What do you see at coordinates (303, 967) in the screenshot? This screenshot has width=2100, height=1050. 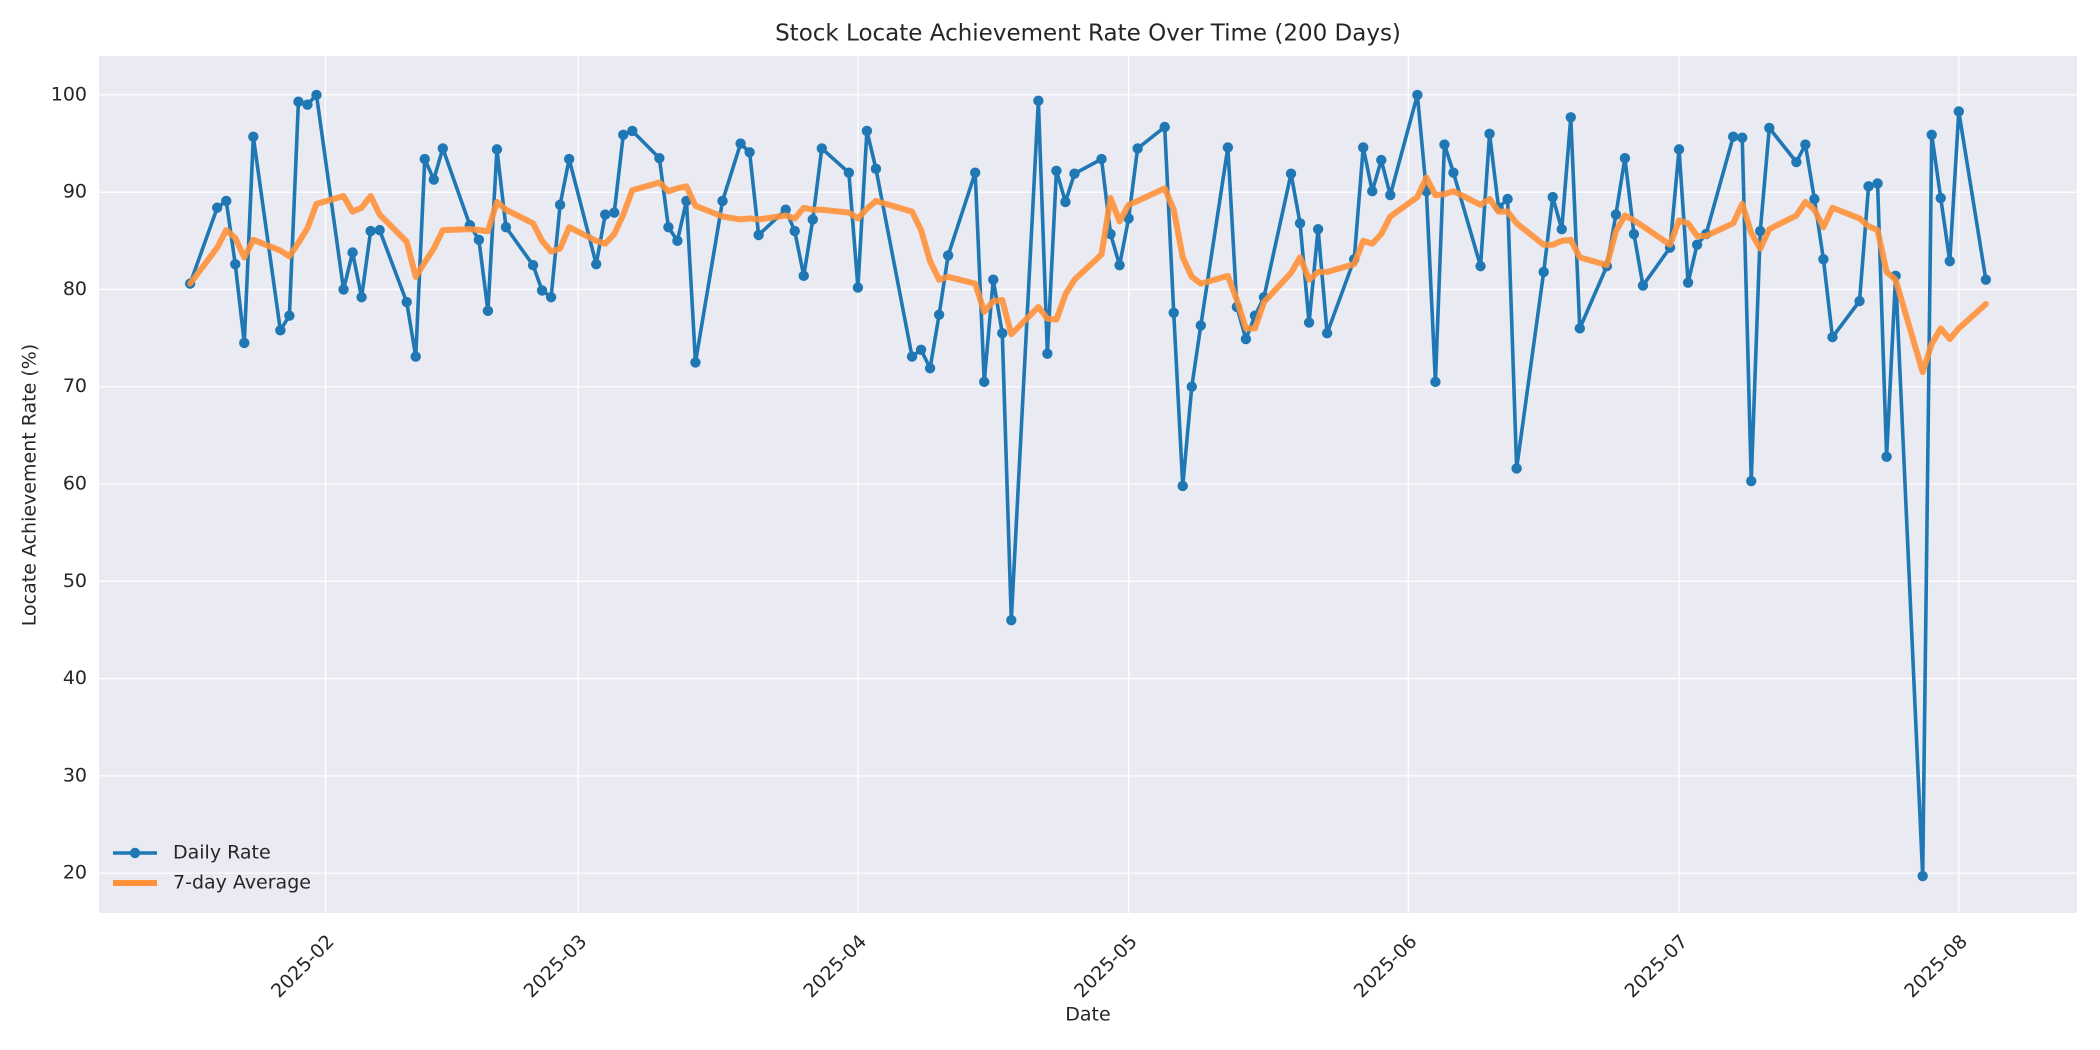 I see `x-tick-label: 2025-02` at bounding box center [303, 967].